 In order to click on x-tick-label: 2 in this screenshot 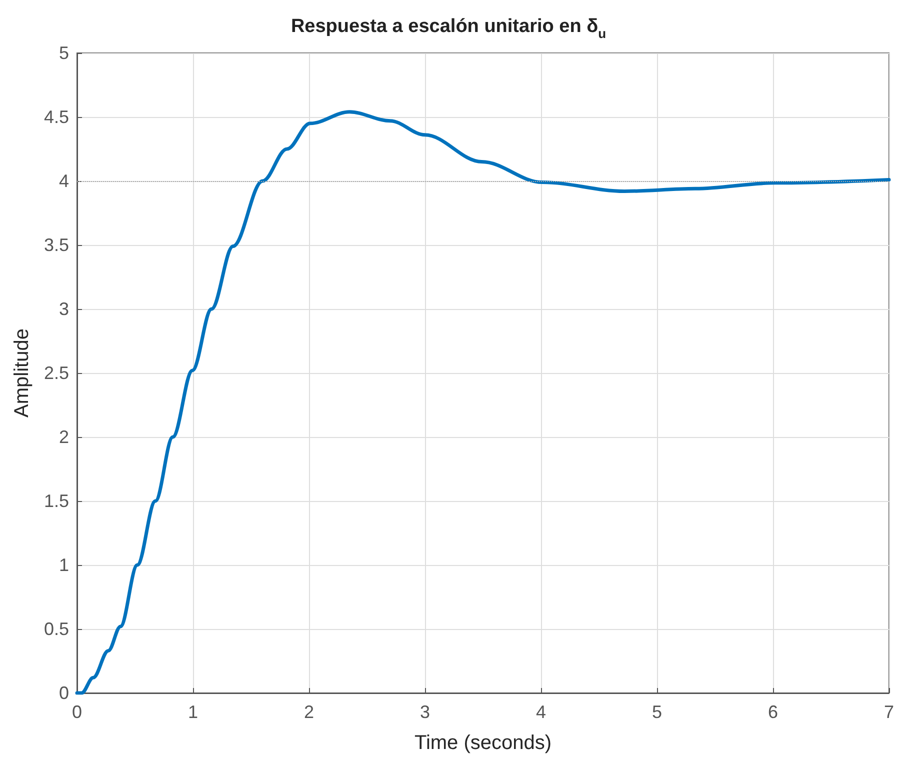, I will do `click(309, 712)`.